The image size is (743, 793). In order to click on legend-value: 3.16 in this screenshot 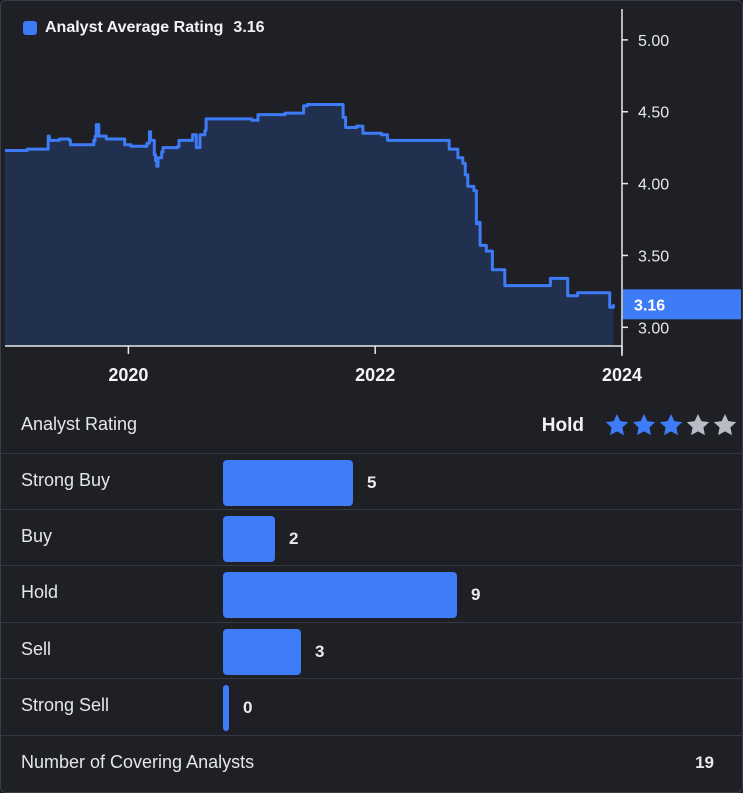, I will do `click(249, 27)`.